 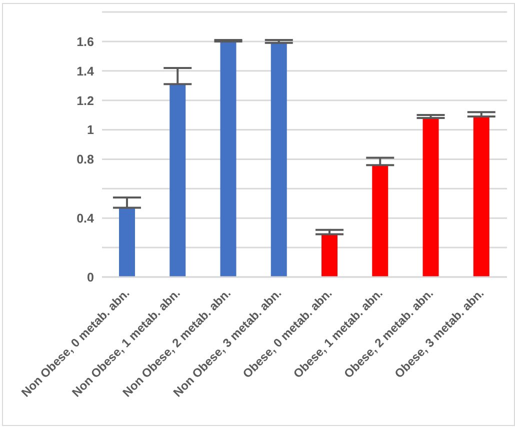 What do you see at coordinates (90, 277) in the screenshot?
I see `y-tick-label: 0` at bounding box center [90, 277].